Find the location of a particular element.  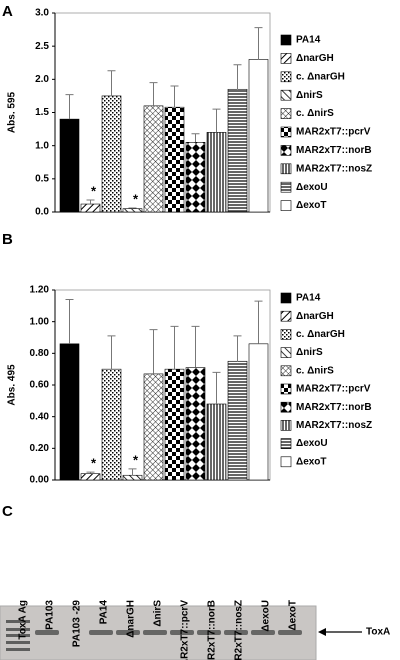

lane-label: ToxA Ag is located at coordinates (23, 620).